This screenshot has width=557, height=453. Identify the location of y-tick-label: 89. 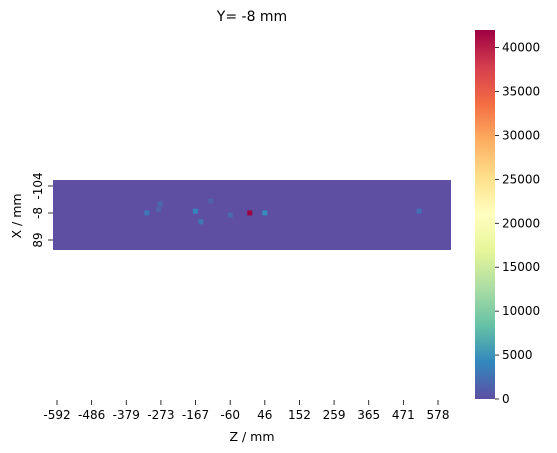
(38, 239).